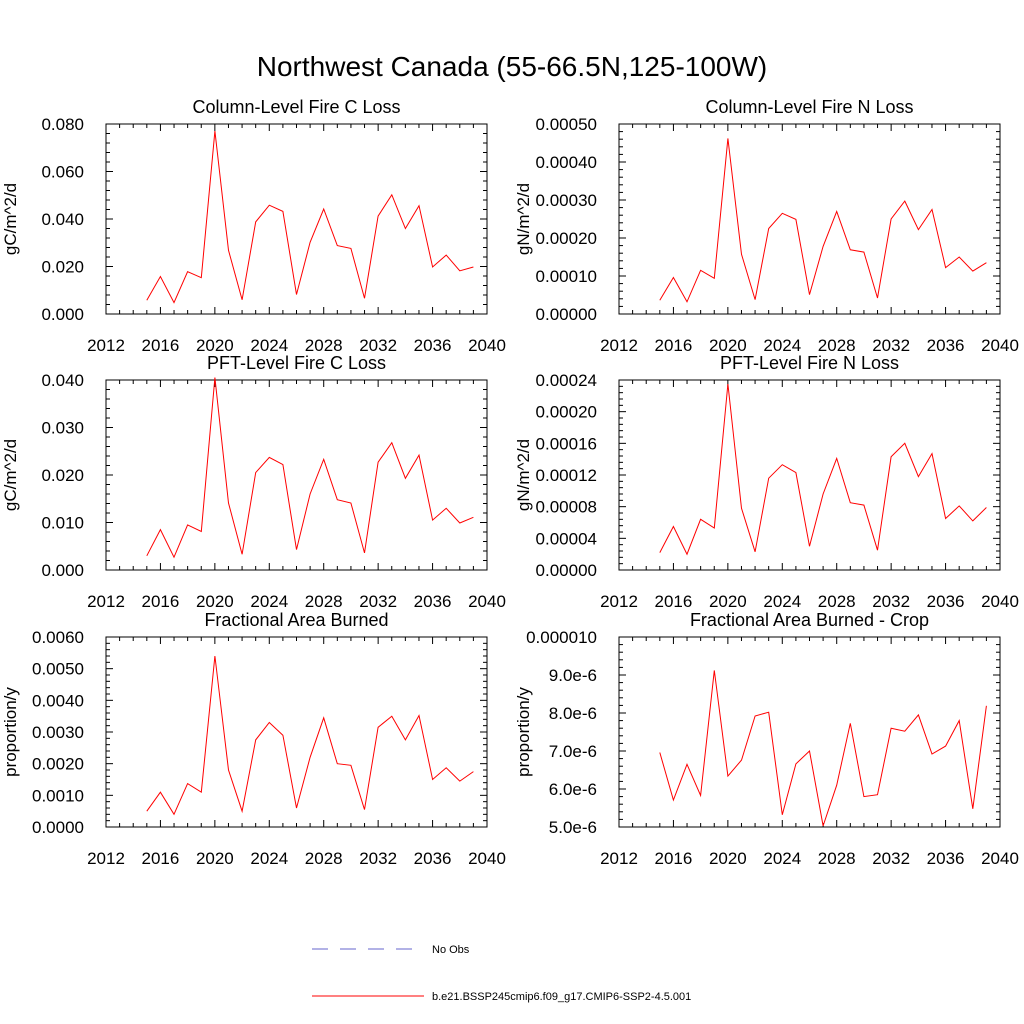 This screenshot has width=1024, height=1024. Describe the element at coordinates (573, 751) in the screenshot. I see `y-tick-label: 7.0e-6` at that location.